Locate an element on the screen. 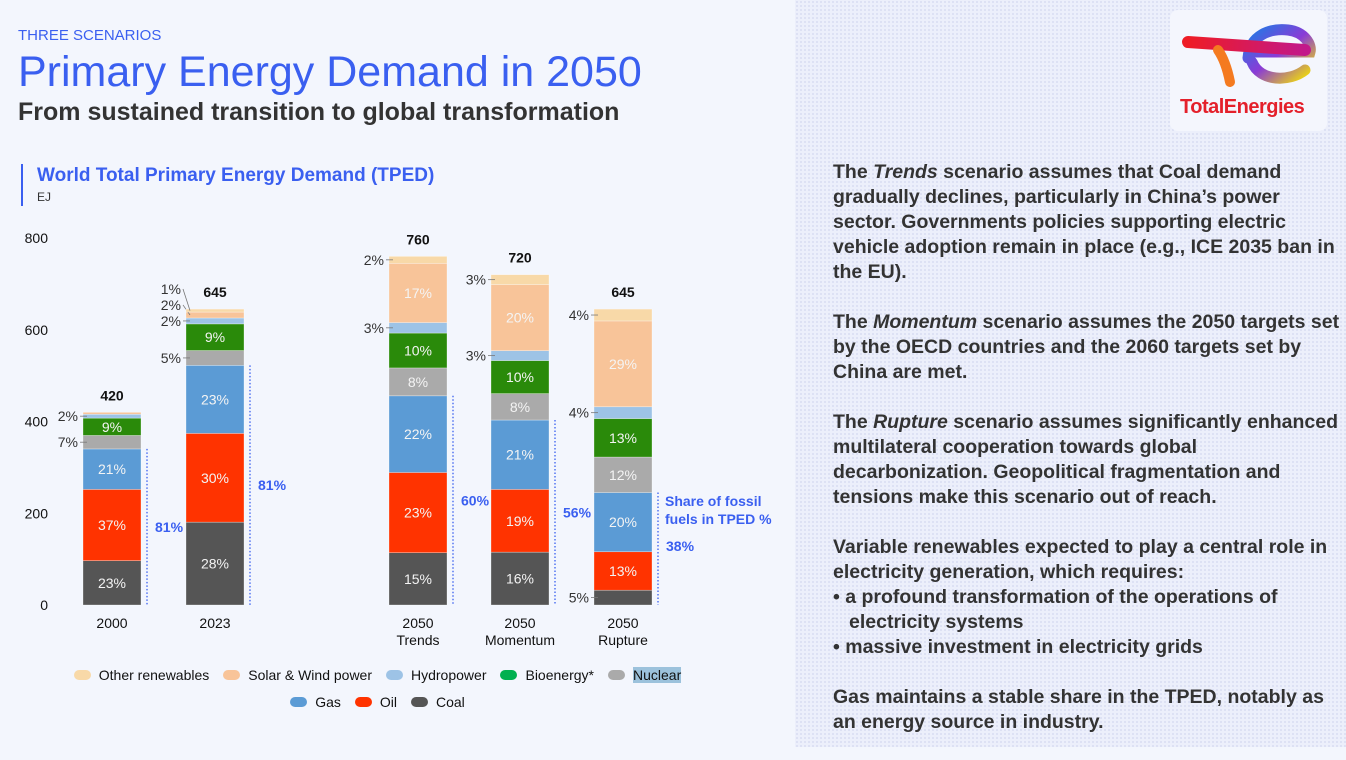 The image size is (1346, 760). segment-label: 29% is located at coordinates (623, 364).